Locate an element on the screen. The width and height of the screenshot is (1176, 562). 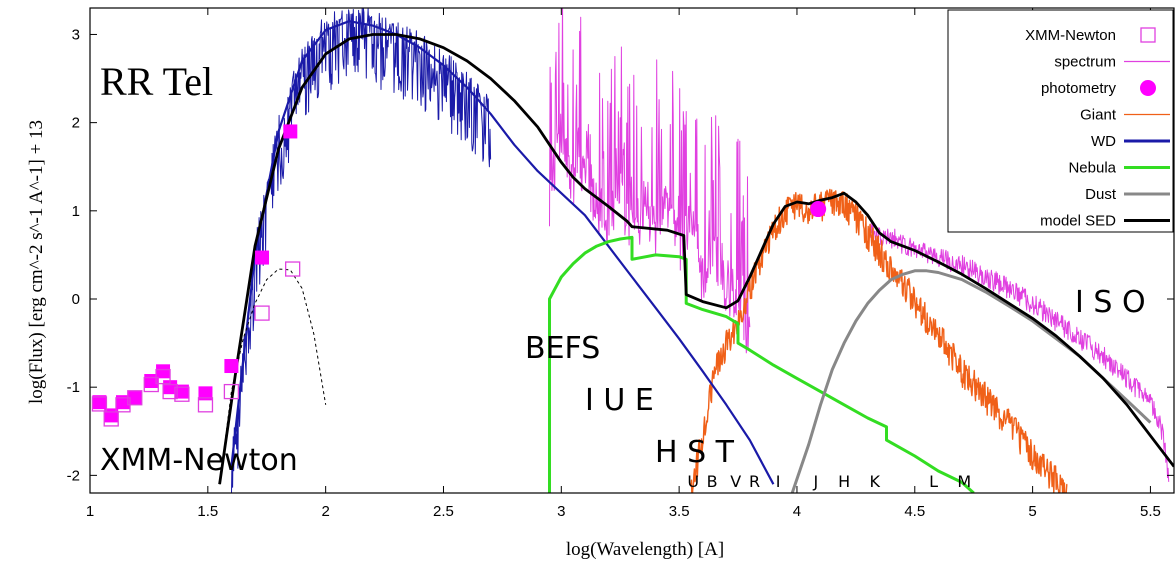
annotation-iue: I U E is located at coordinates (619, 400).